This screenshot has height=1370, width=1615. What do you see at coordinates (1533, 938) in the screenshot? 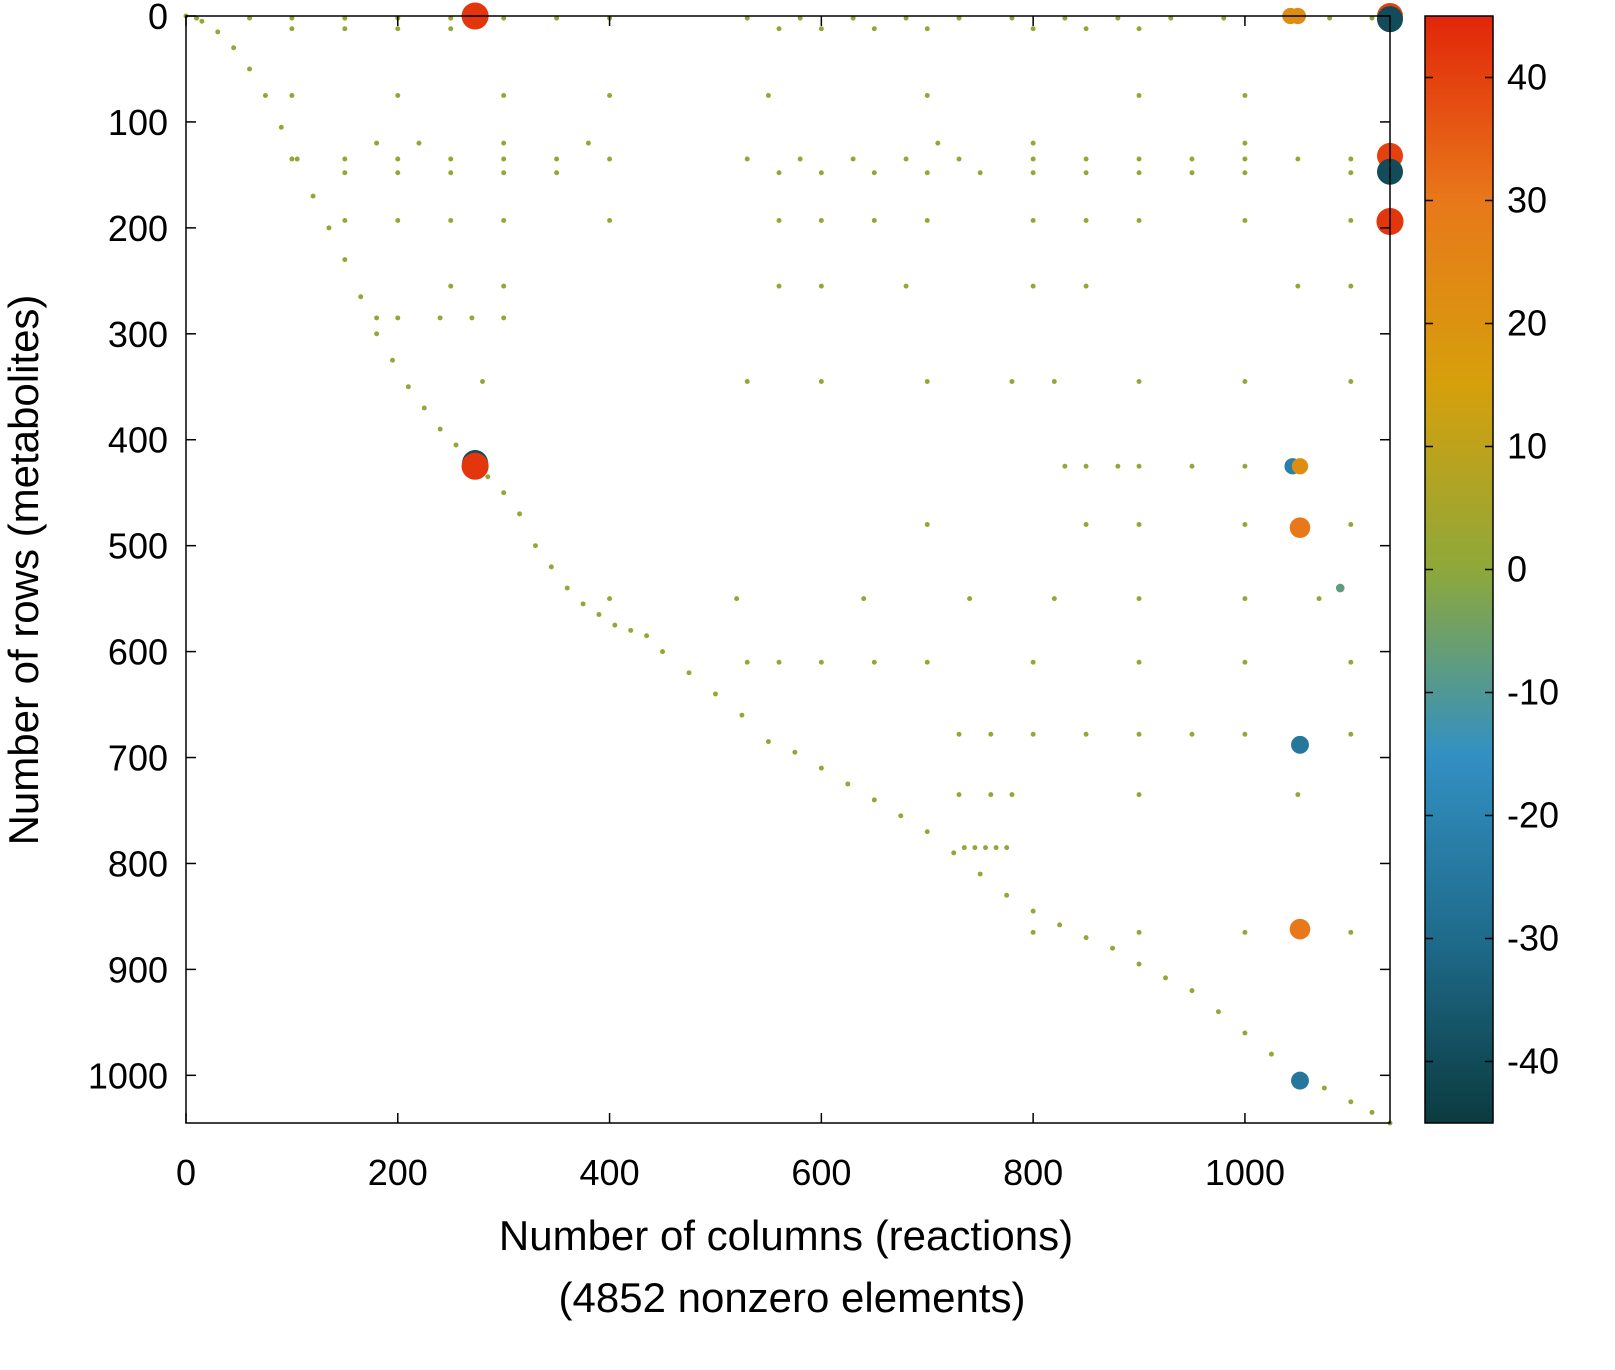
I see `colorbar-tick-label: -30` at bounding box center [1533, 938].